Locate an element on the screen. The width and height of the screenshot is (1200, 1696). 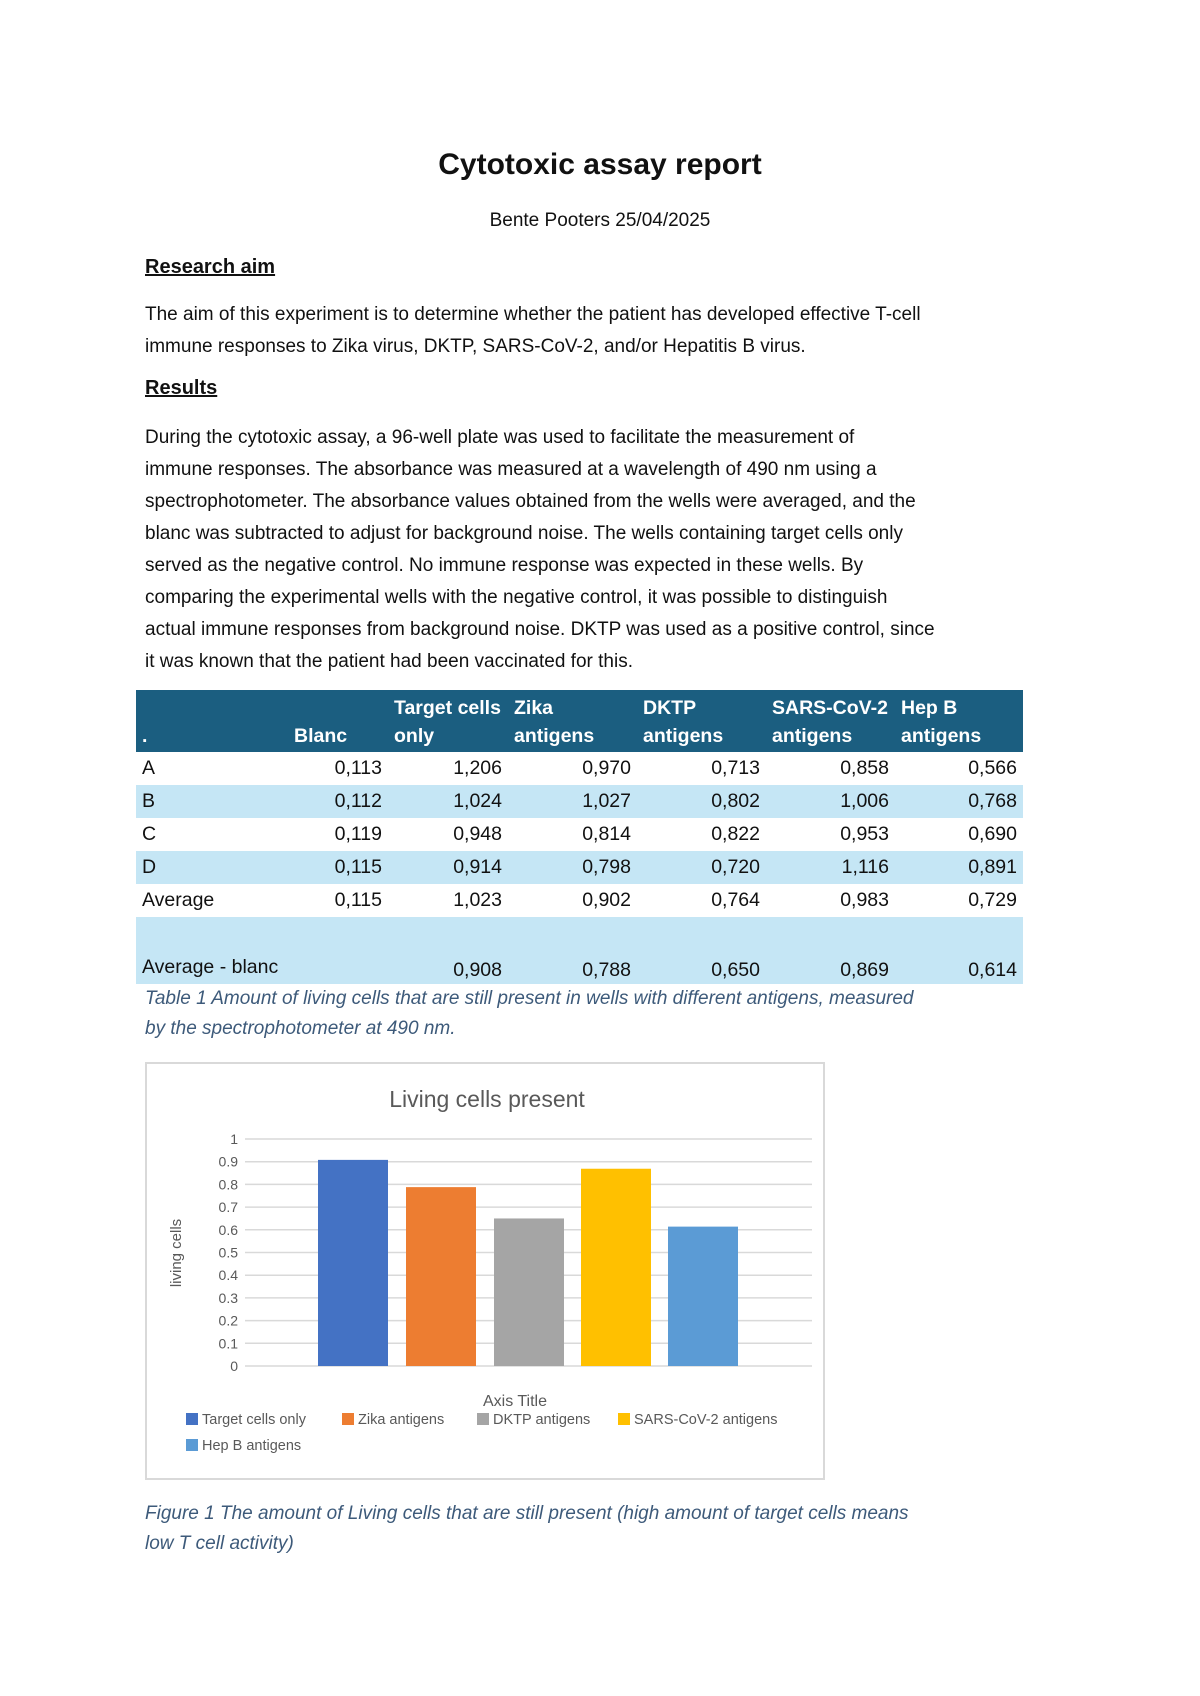
table-cell: 0,802 is located at coordinates (701, 801).